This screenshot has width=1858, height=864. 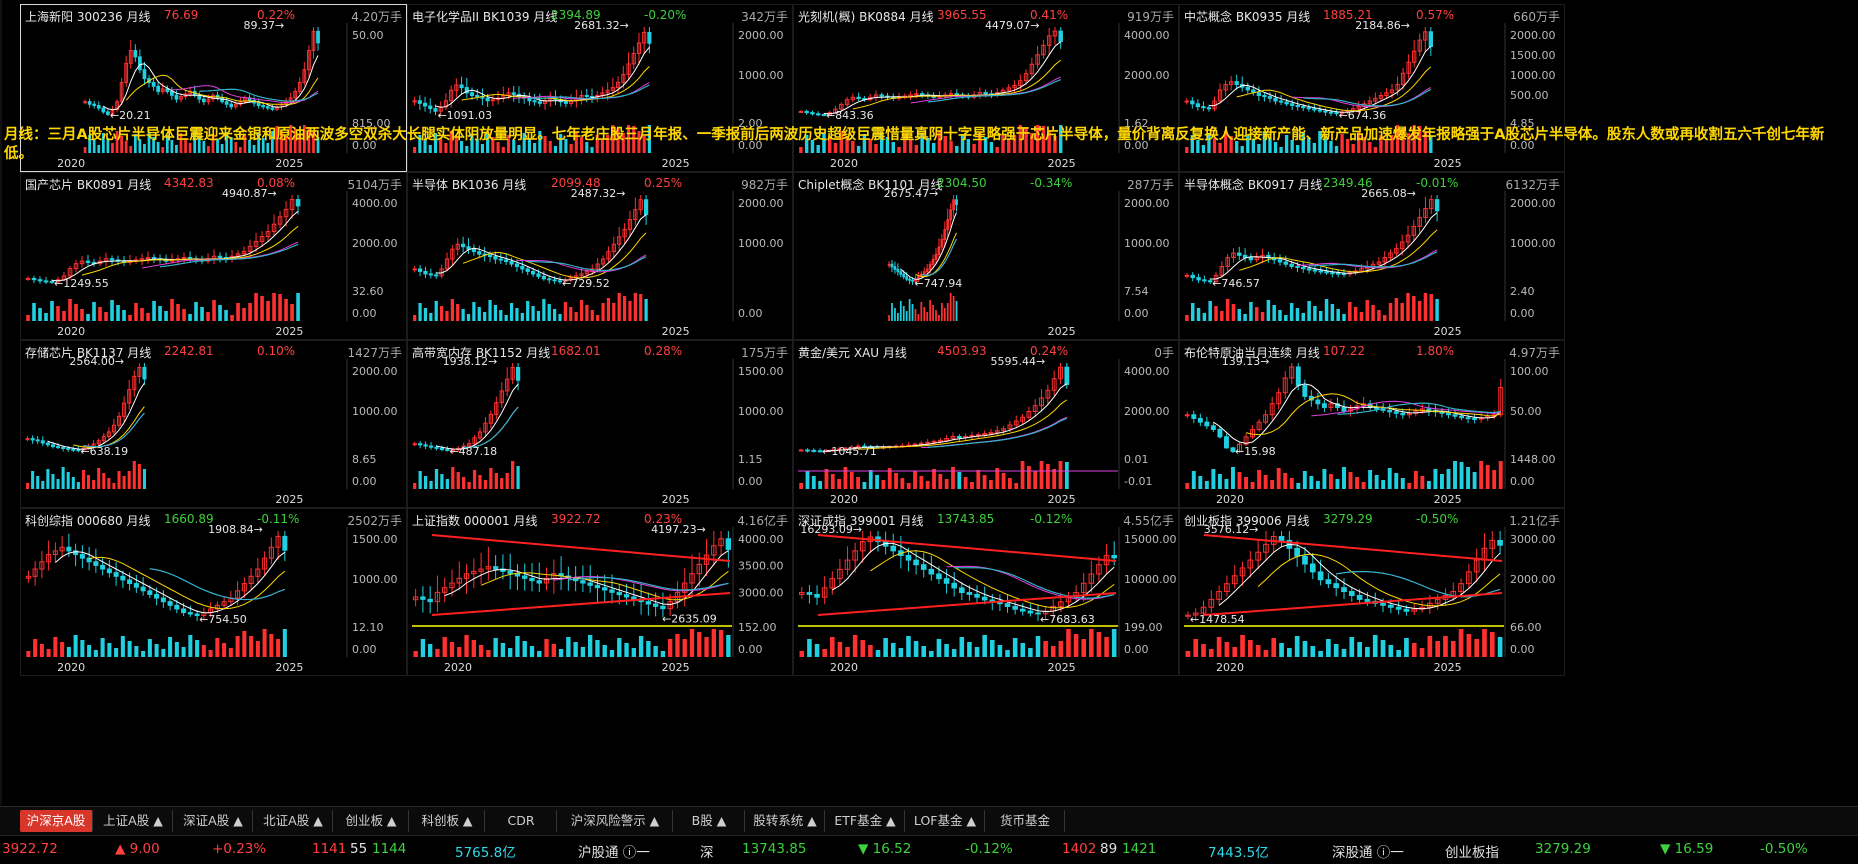 What do you see at coordinates (576, 351) in the screenshot?
I see `panel-price: 1682.01` at bounding box center [576, 351].